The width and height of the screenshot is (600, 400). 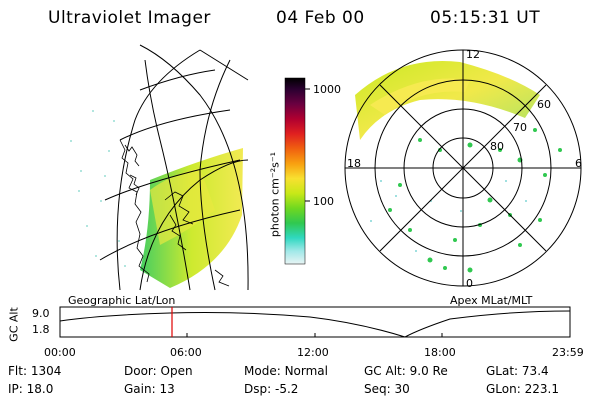 I want to click on geo-noise, so click(x=98, y=188).